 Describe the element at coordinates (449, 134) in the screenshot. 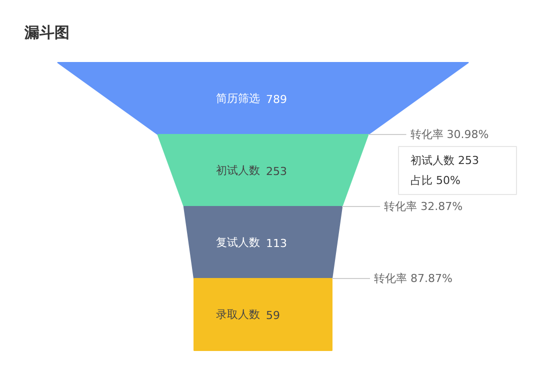

I see `text: 转化率 30.98%` at that location.